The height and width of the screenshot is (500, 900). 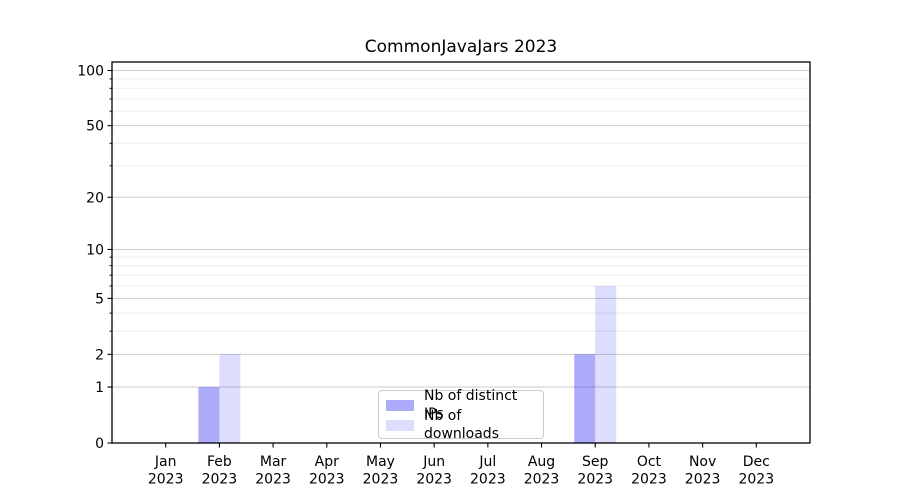 I want to click on y-tick-label: 1, so click(x=99, y=388).